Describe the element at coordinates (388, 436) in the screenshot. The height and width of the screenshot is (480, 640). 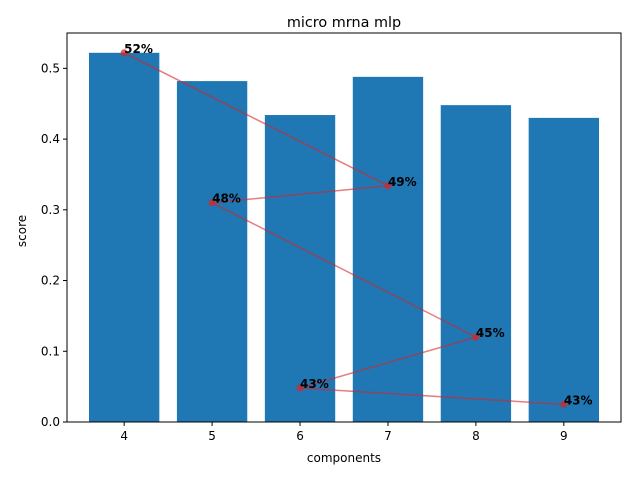
I see `x-tick-label: 7` at that location.